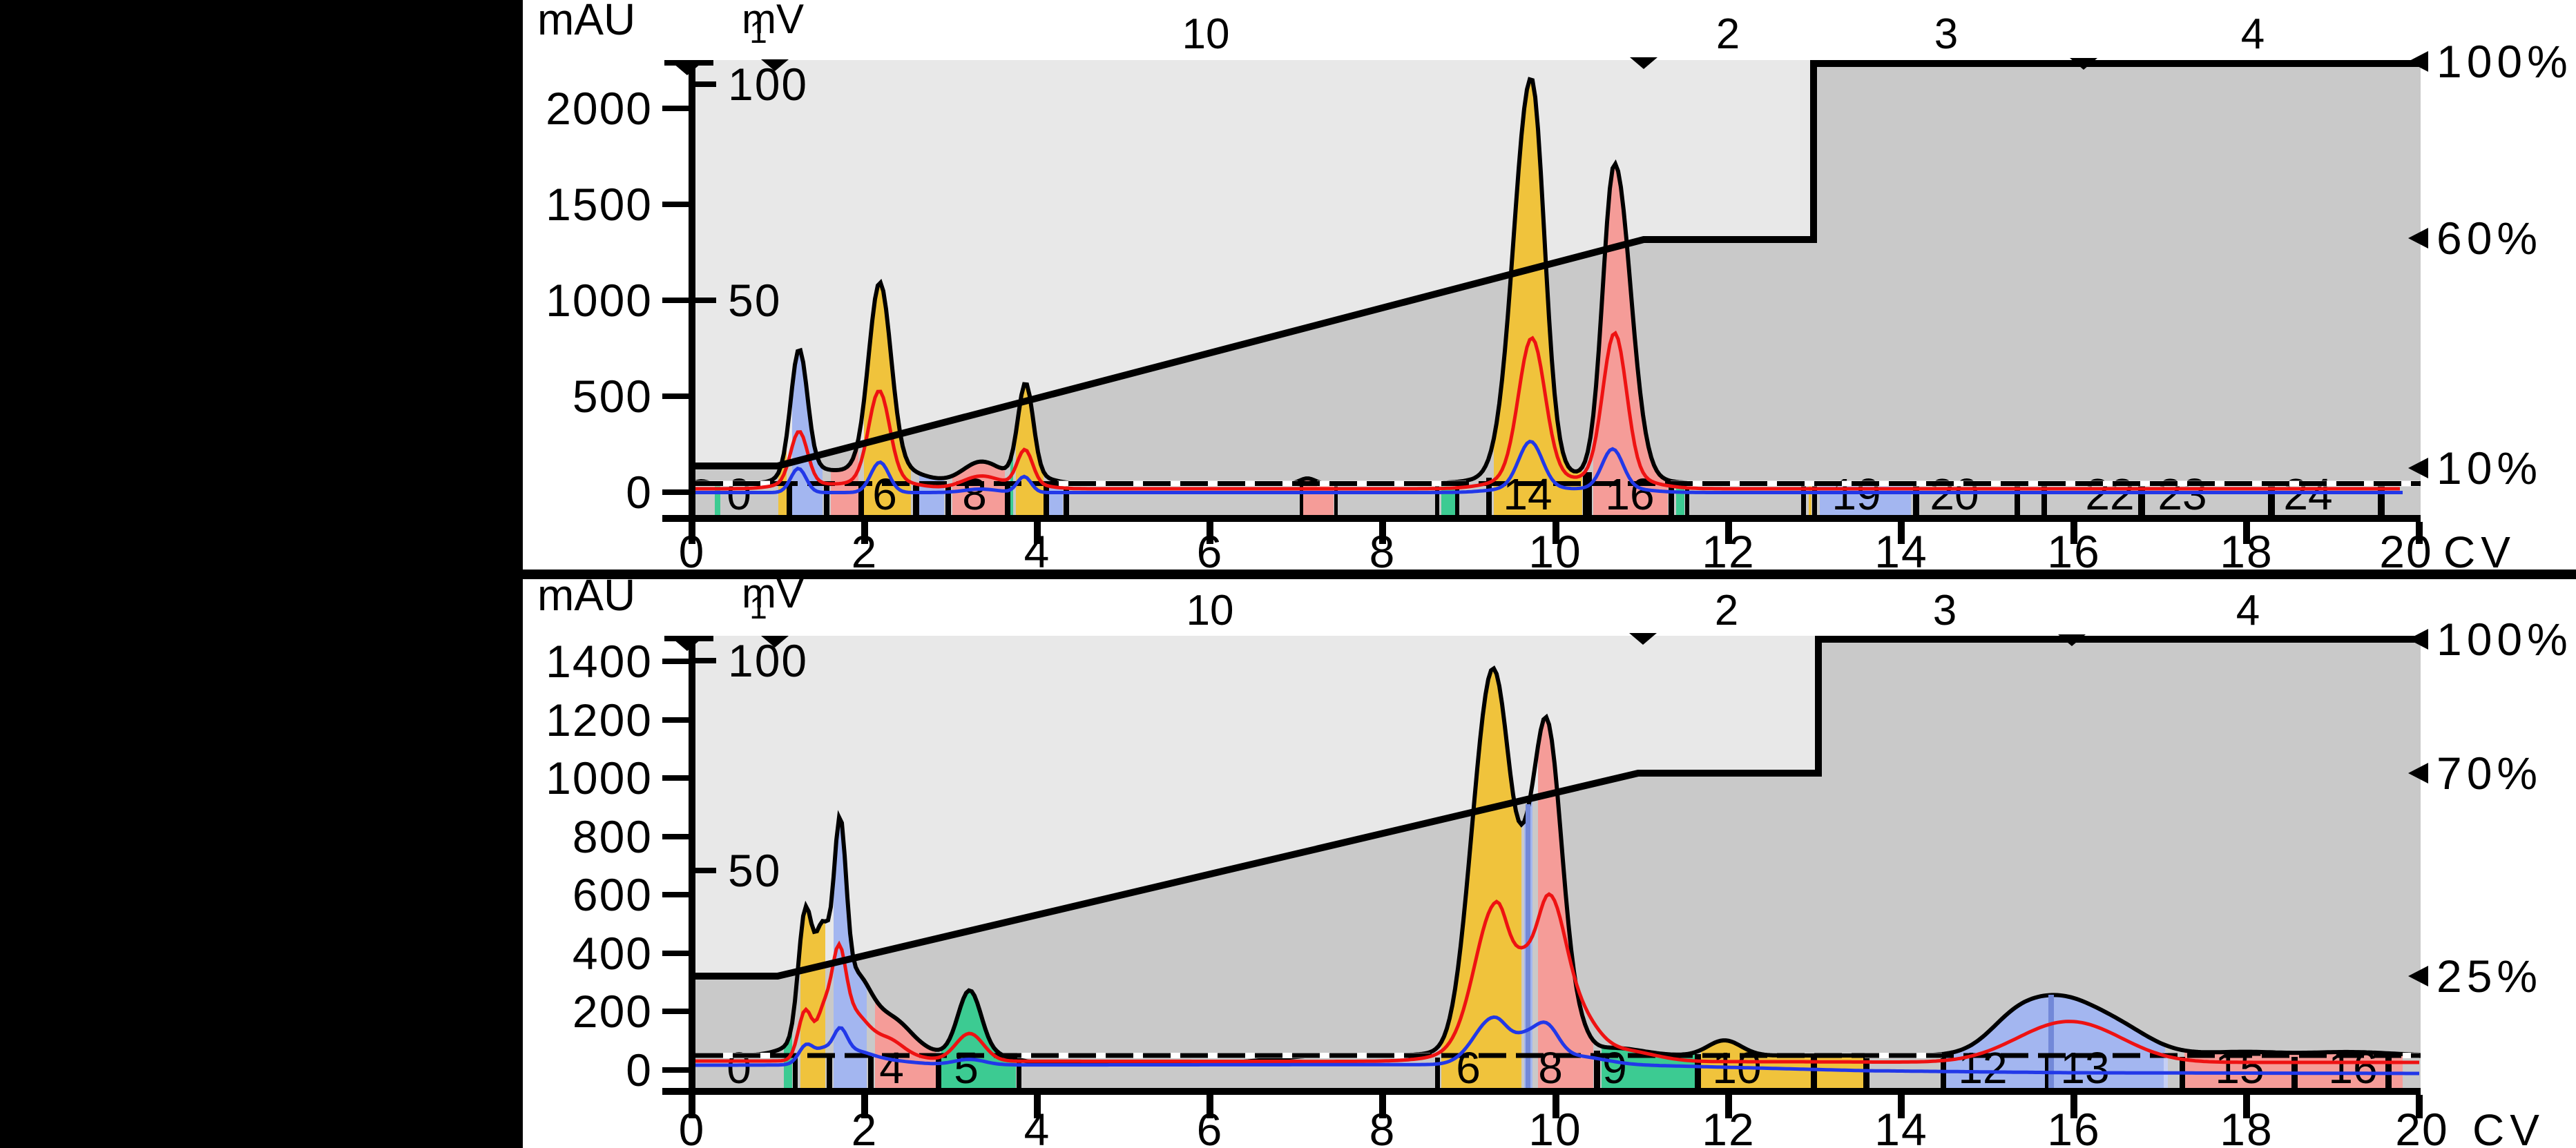 Image resolution: width=2576 pixels, height=1148 pixels. I want to click on svg-text: 1500, so click(599, 204).